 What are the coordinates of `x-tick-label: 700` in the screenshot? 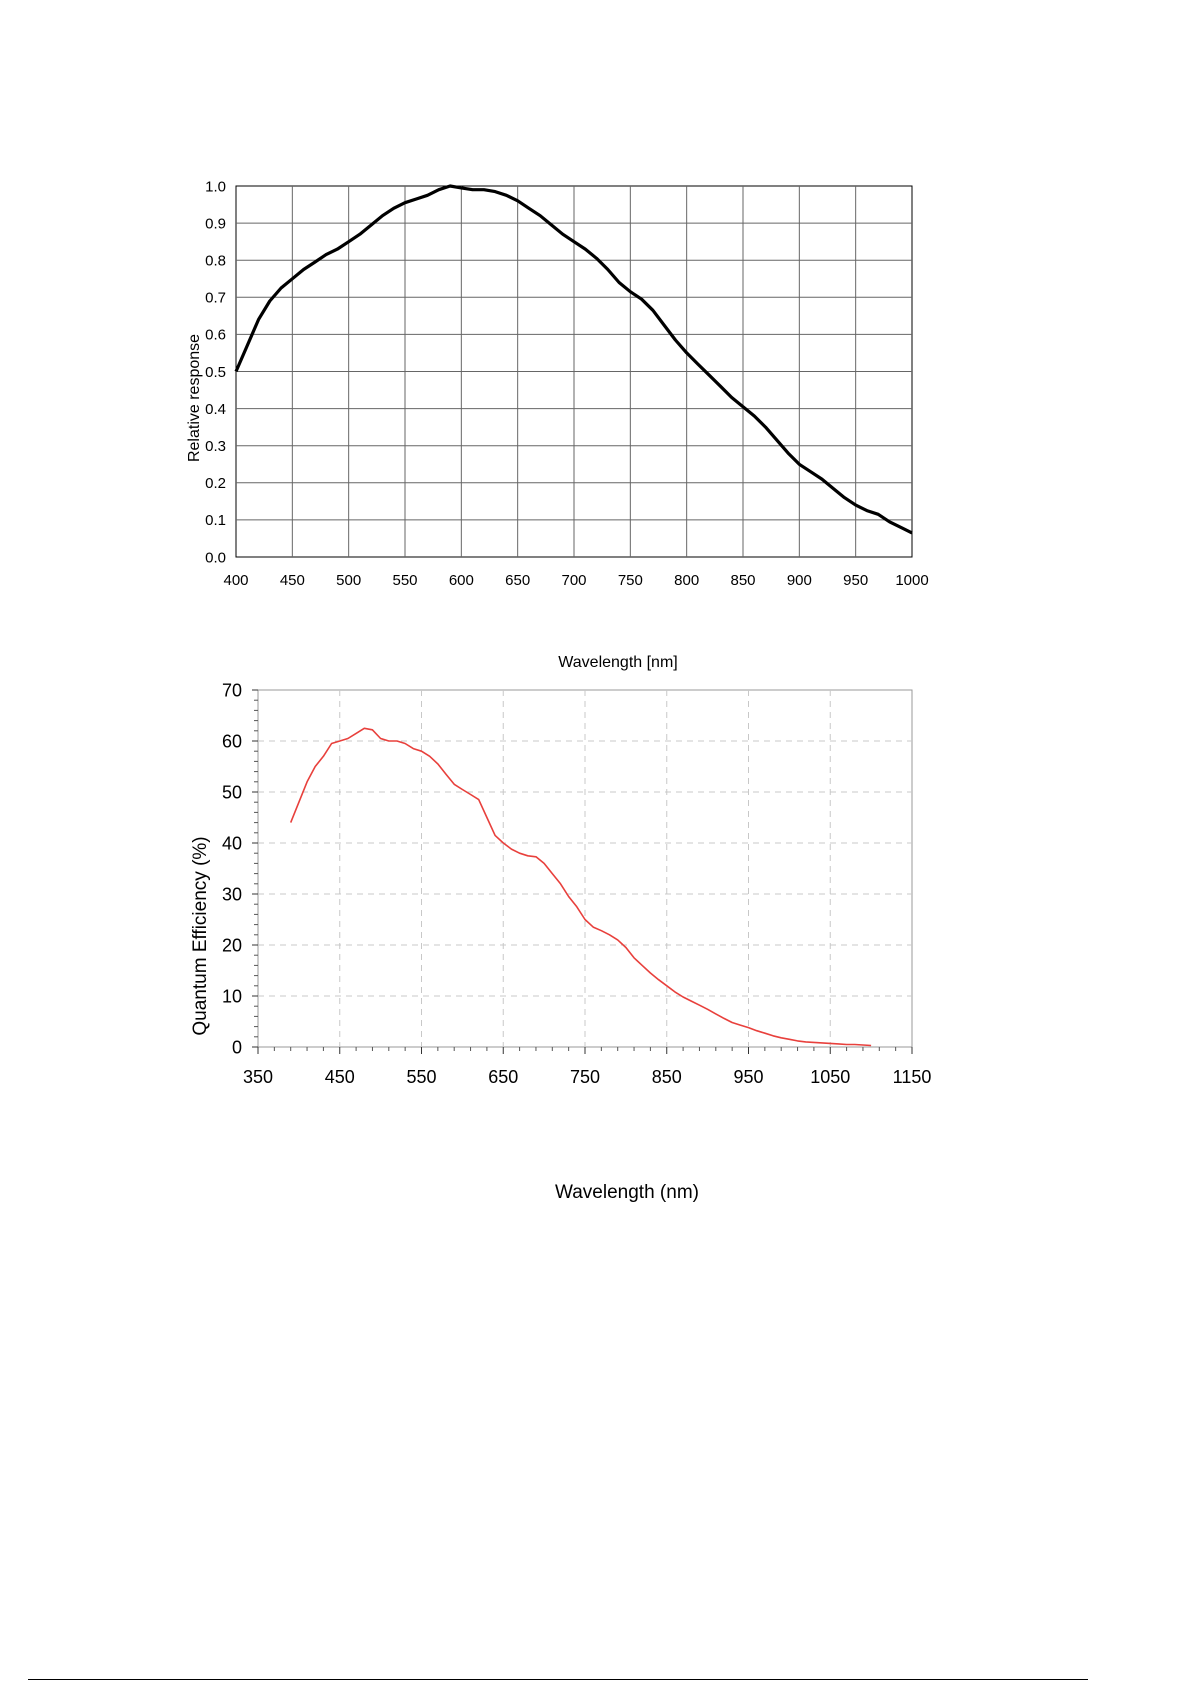 It's located at (573, 580).